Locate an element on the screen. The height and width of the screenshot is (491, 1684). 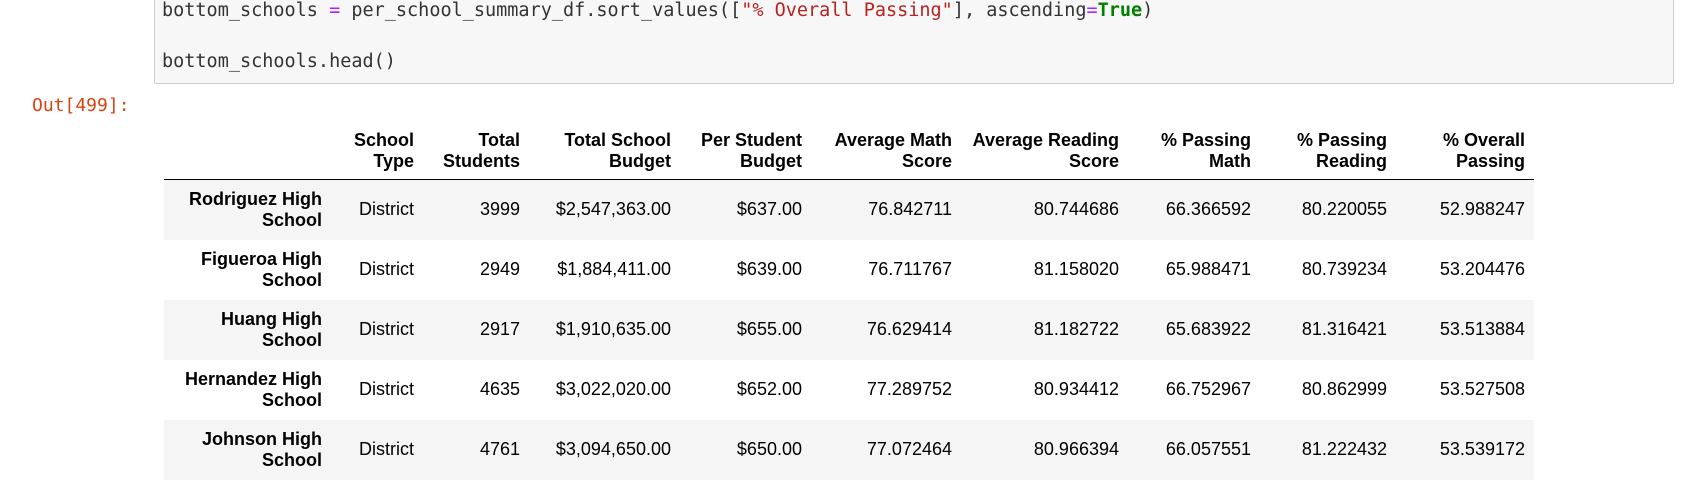
row-index: Hernandez High School is located at coordinates (247, 390).